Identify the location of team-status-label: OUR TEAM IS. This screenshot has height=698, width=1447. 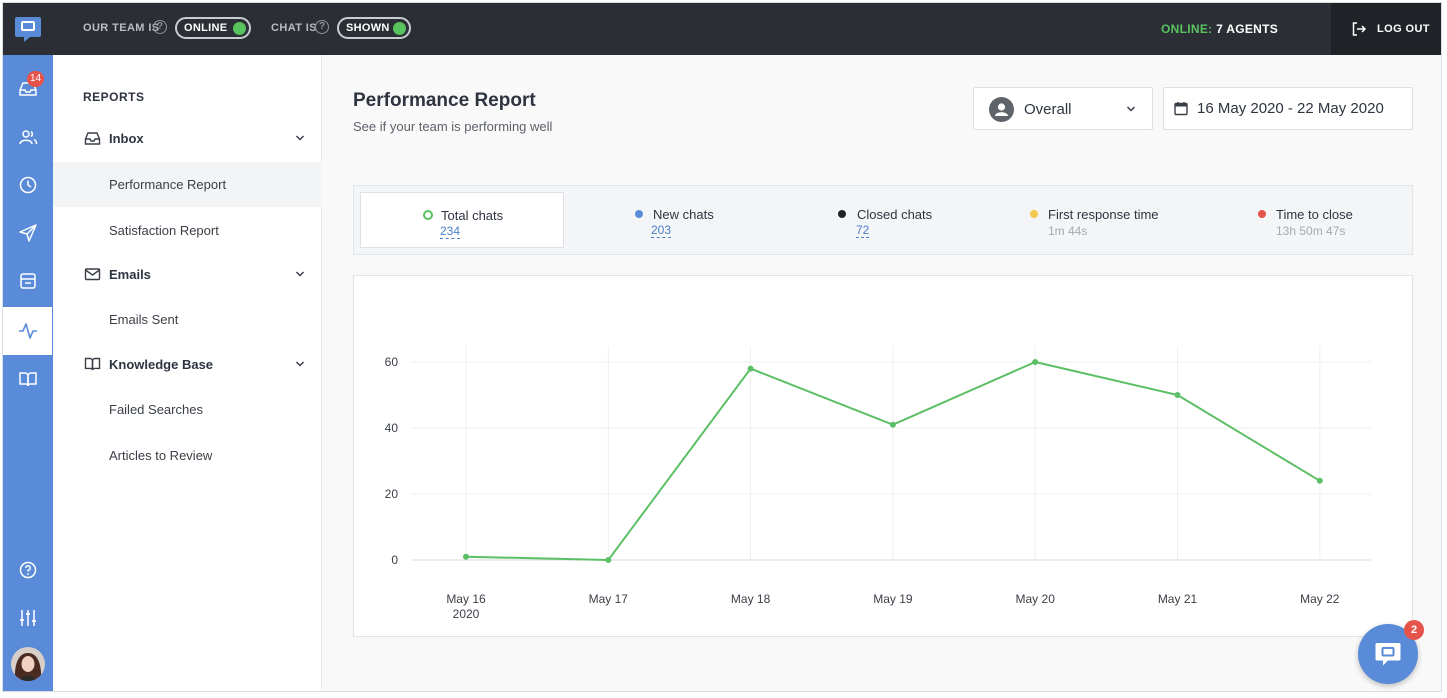
(121, 28).